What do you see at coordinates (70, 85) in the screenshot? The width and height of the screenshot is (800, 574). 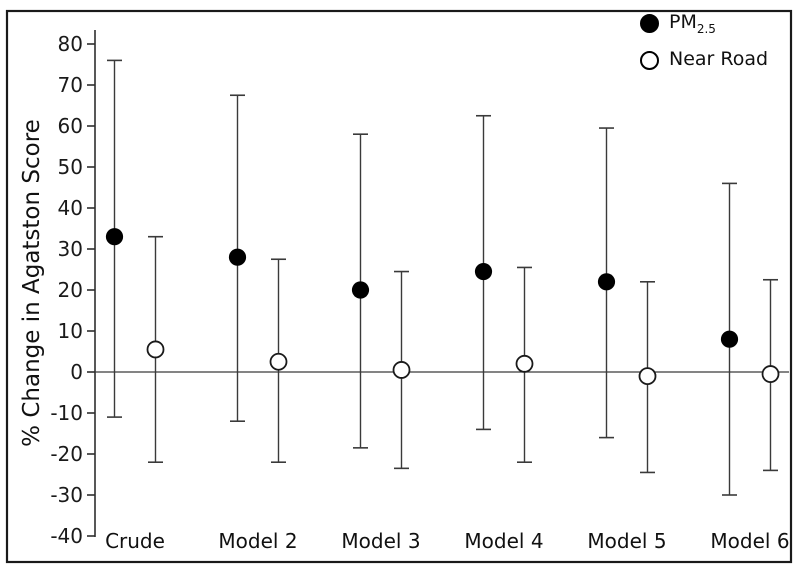 I see `y-tick-label: 70` at bounding box center [70, 85].